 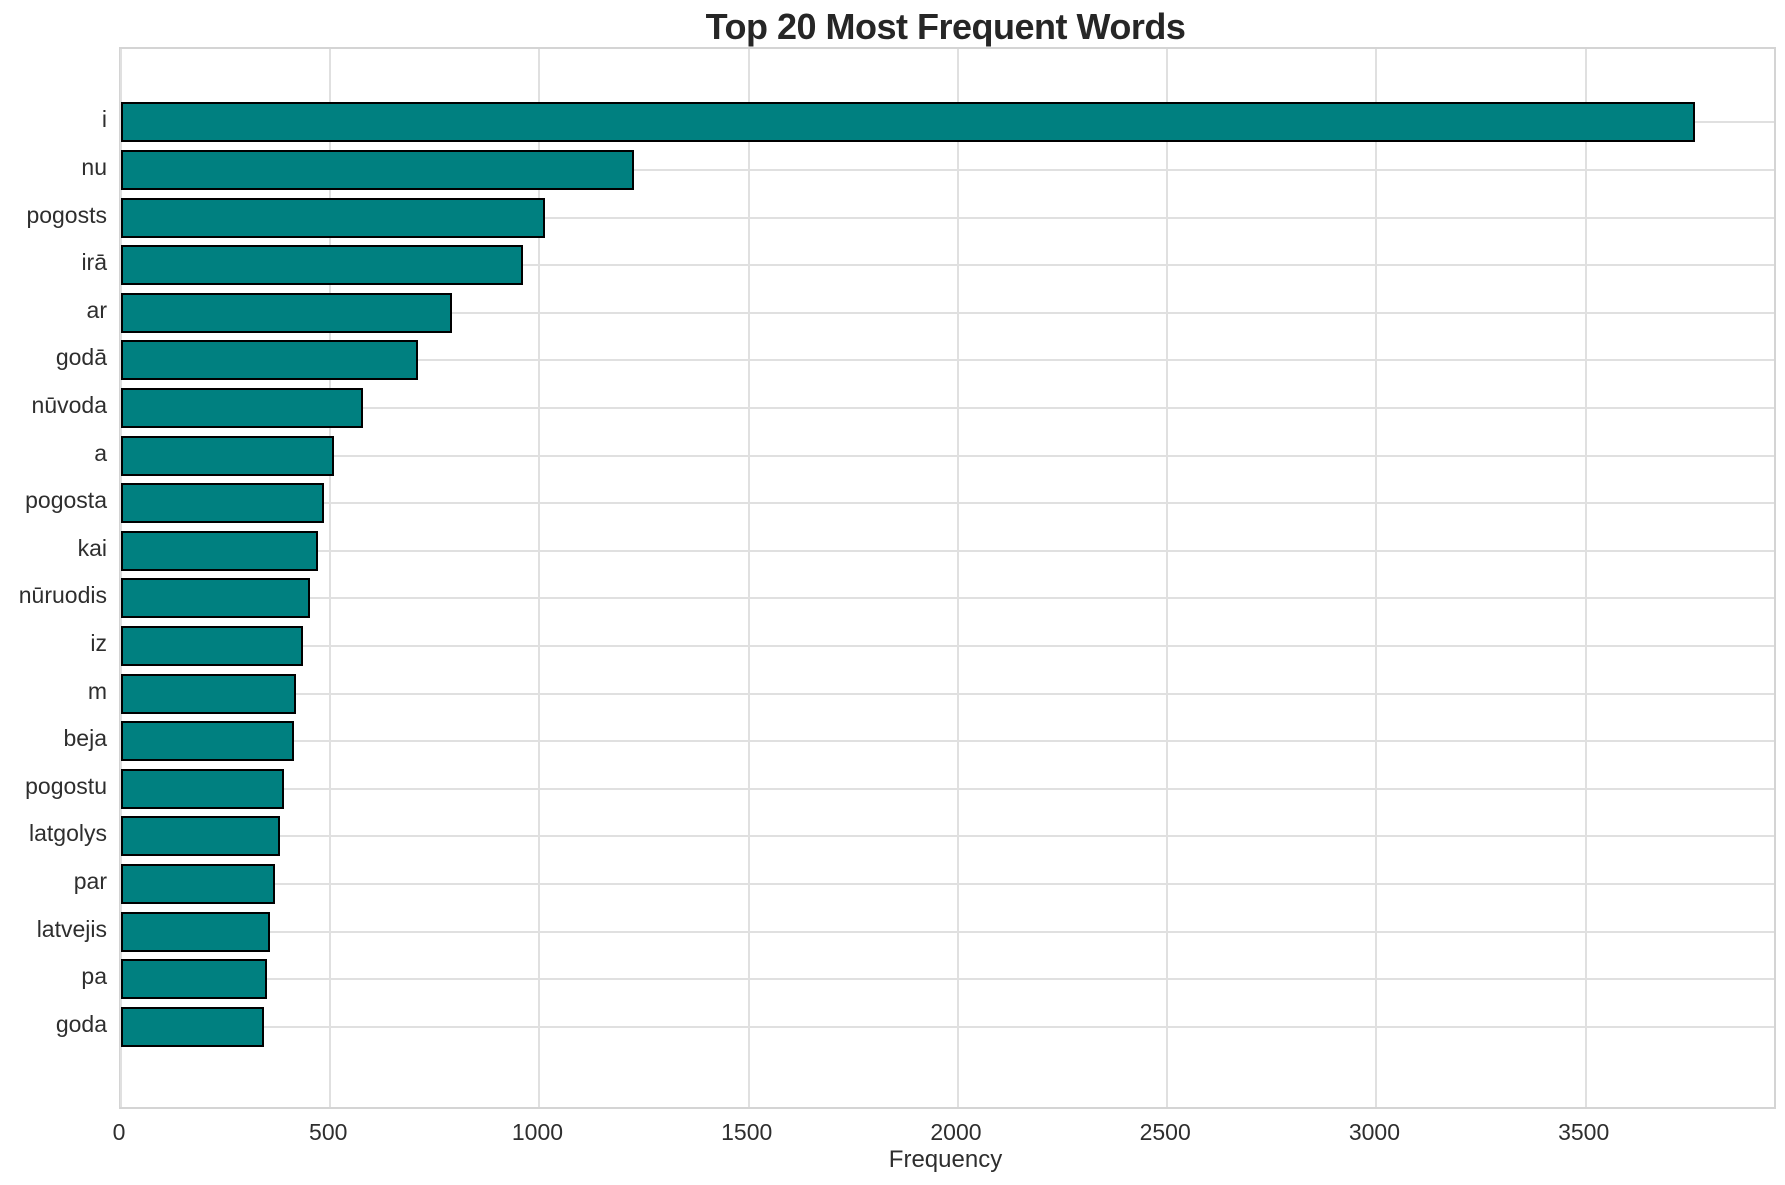 I want to click on y-tick-label: pogosta, so click(x=66, y=500).